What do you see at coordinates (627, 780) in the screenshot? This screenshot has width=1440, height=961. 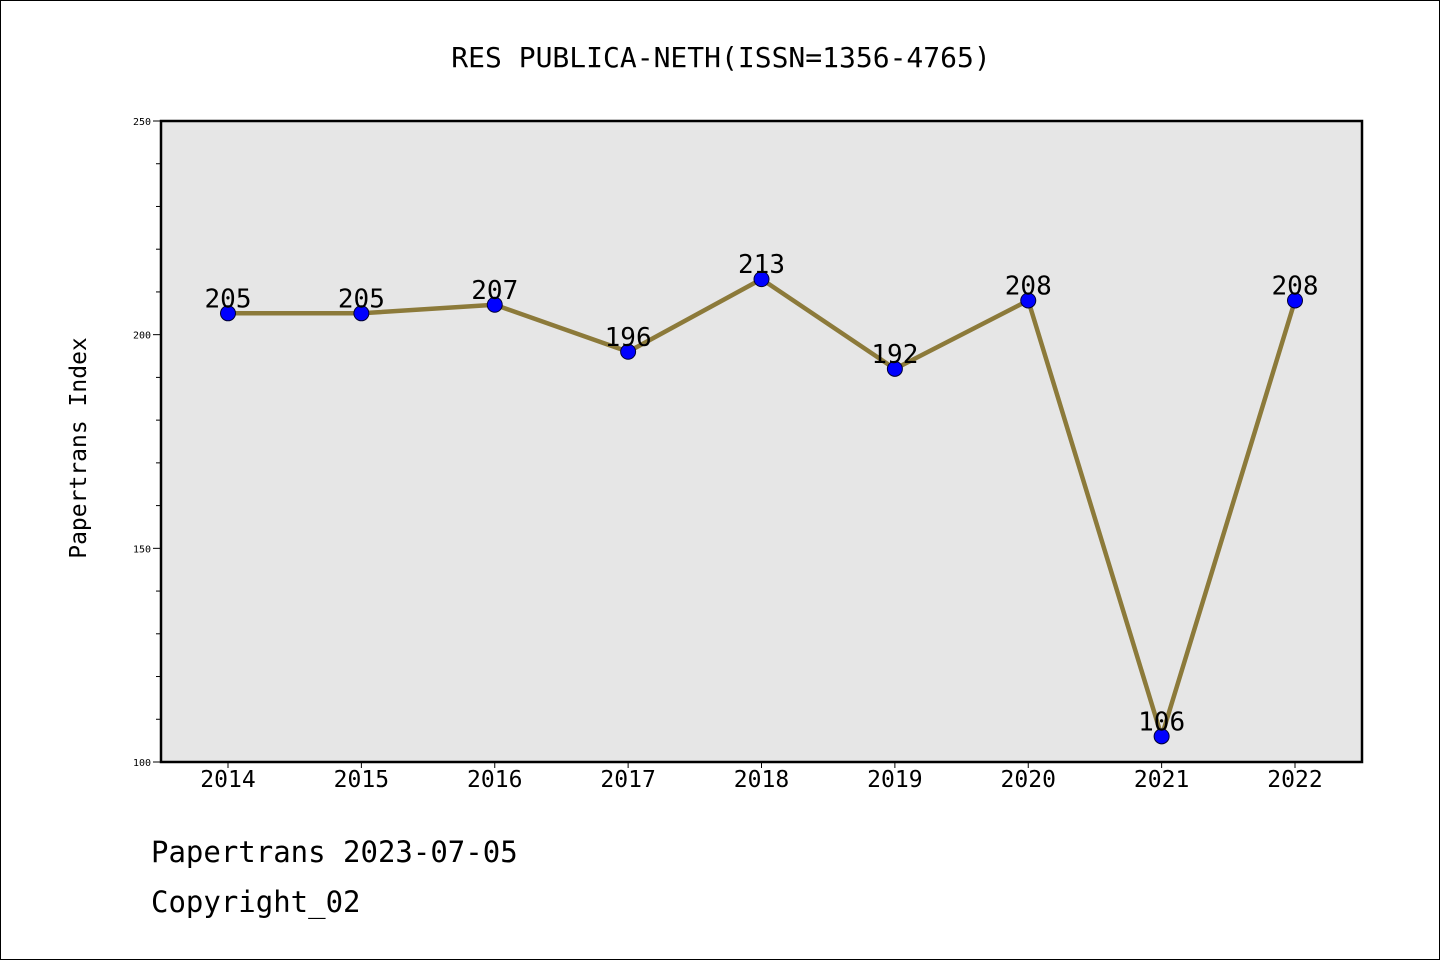 I see `x-tick-label: 2017` at bounding box center [627, 780].